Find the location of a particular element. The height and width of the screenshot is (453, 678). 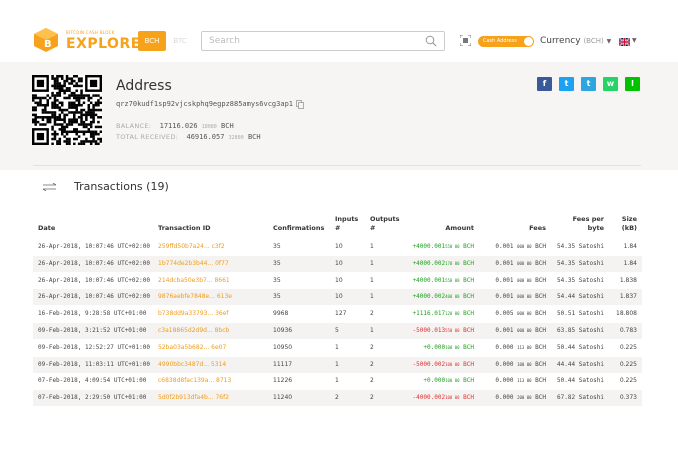

transfer-arrows-icon is located at coordinates (49, 187).